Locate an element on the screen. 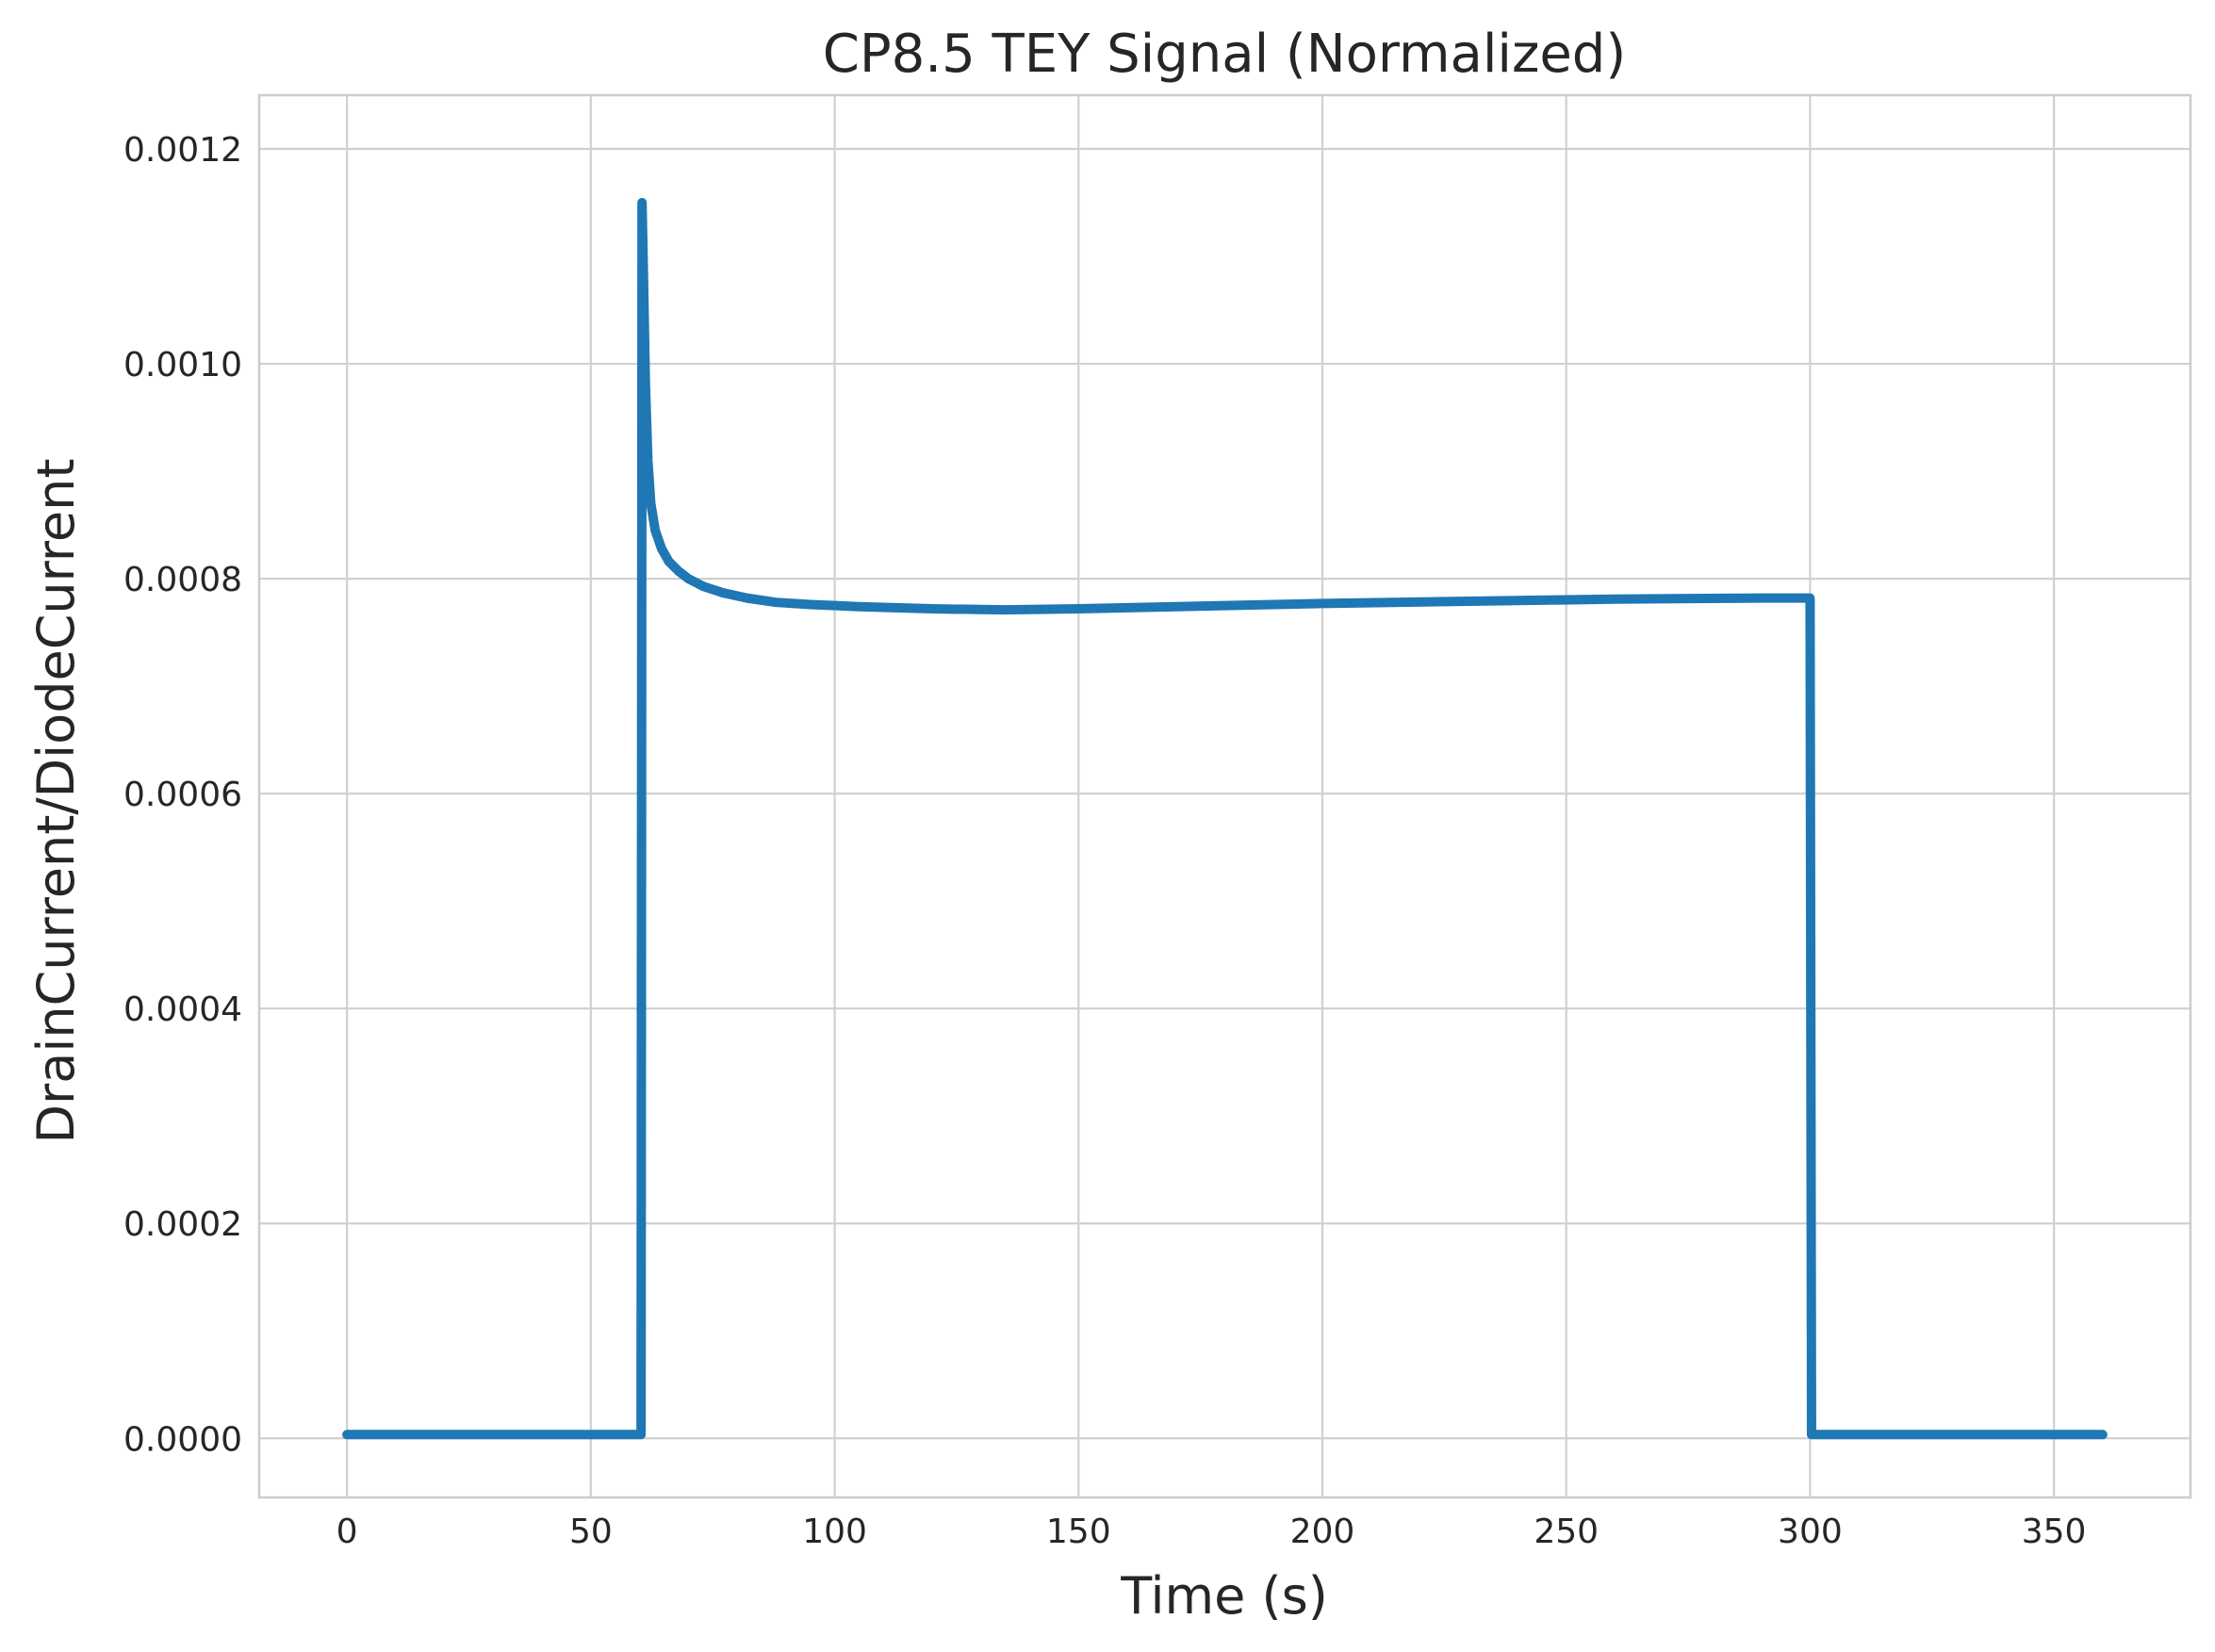 The height and width of the screenshot is (1652, 2215). x-tick-label: 250 is located at coordinates (1566, 1532).